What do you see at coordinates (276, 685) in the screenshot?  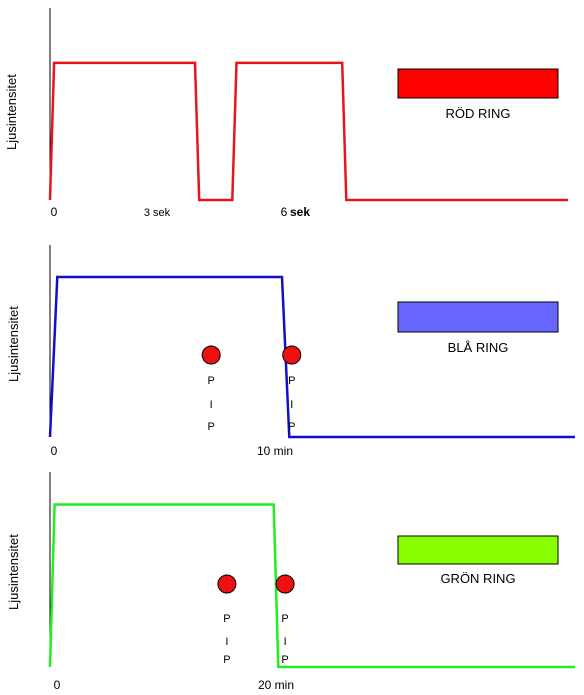 I see `x-tick-label: 20 min` at bounding box center [276, 685].